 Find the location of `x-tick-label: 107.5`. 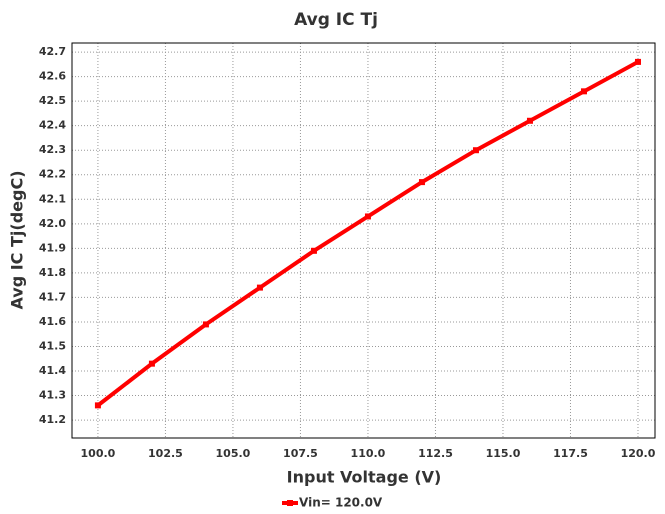

x-tick-label: 107.5 is located at coordinates (300, 453).